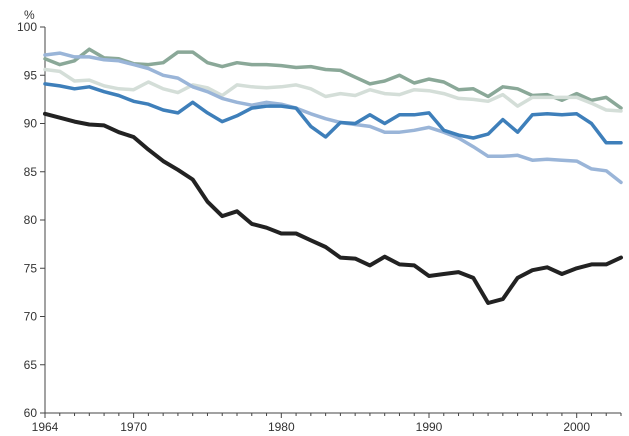  Describe the element at coordinates (327, 423) in the screenshot. I see `x-axis-ticks: 1964 1970 1980 1990 2000` at that location.